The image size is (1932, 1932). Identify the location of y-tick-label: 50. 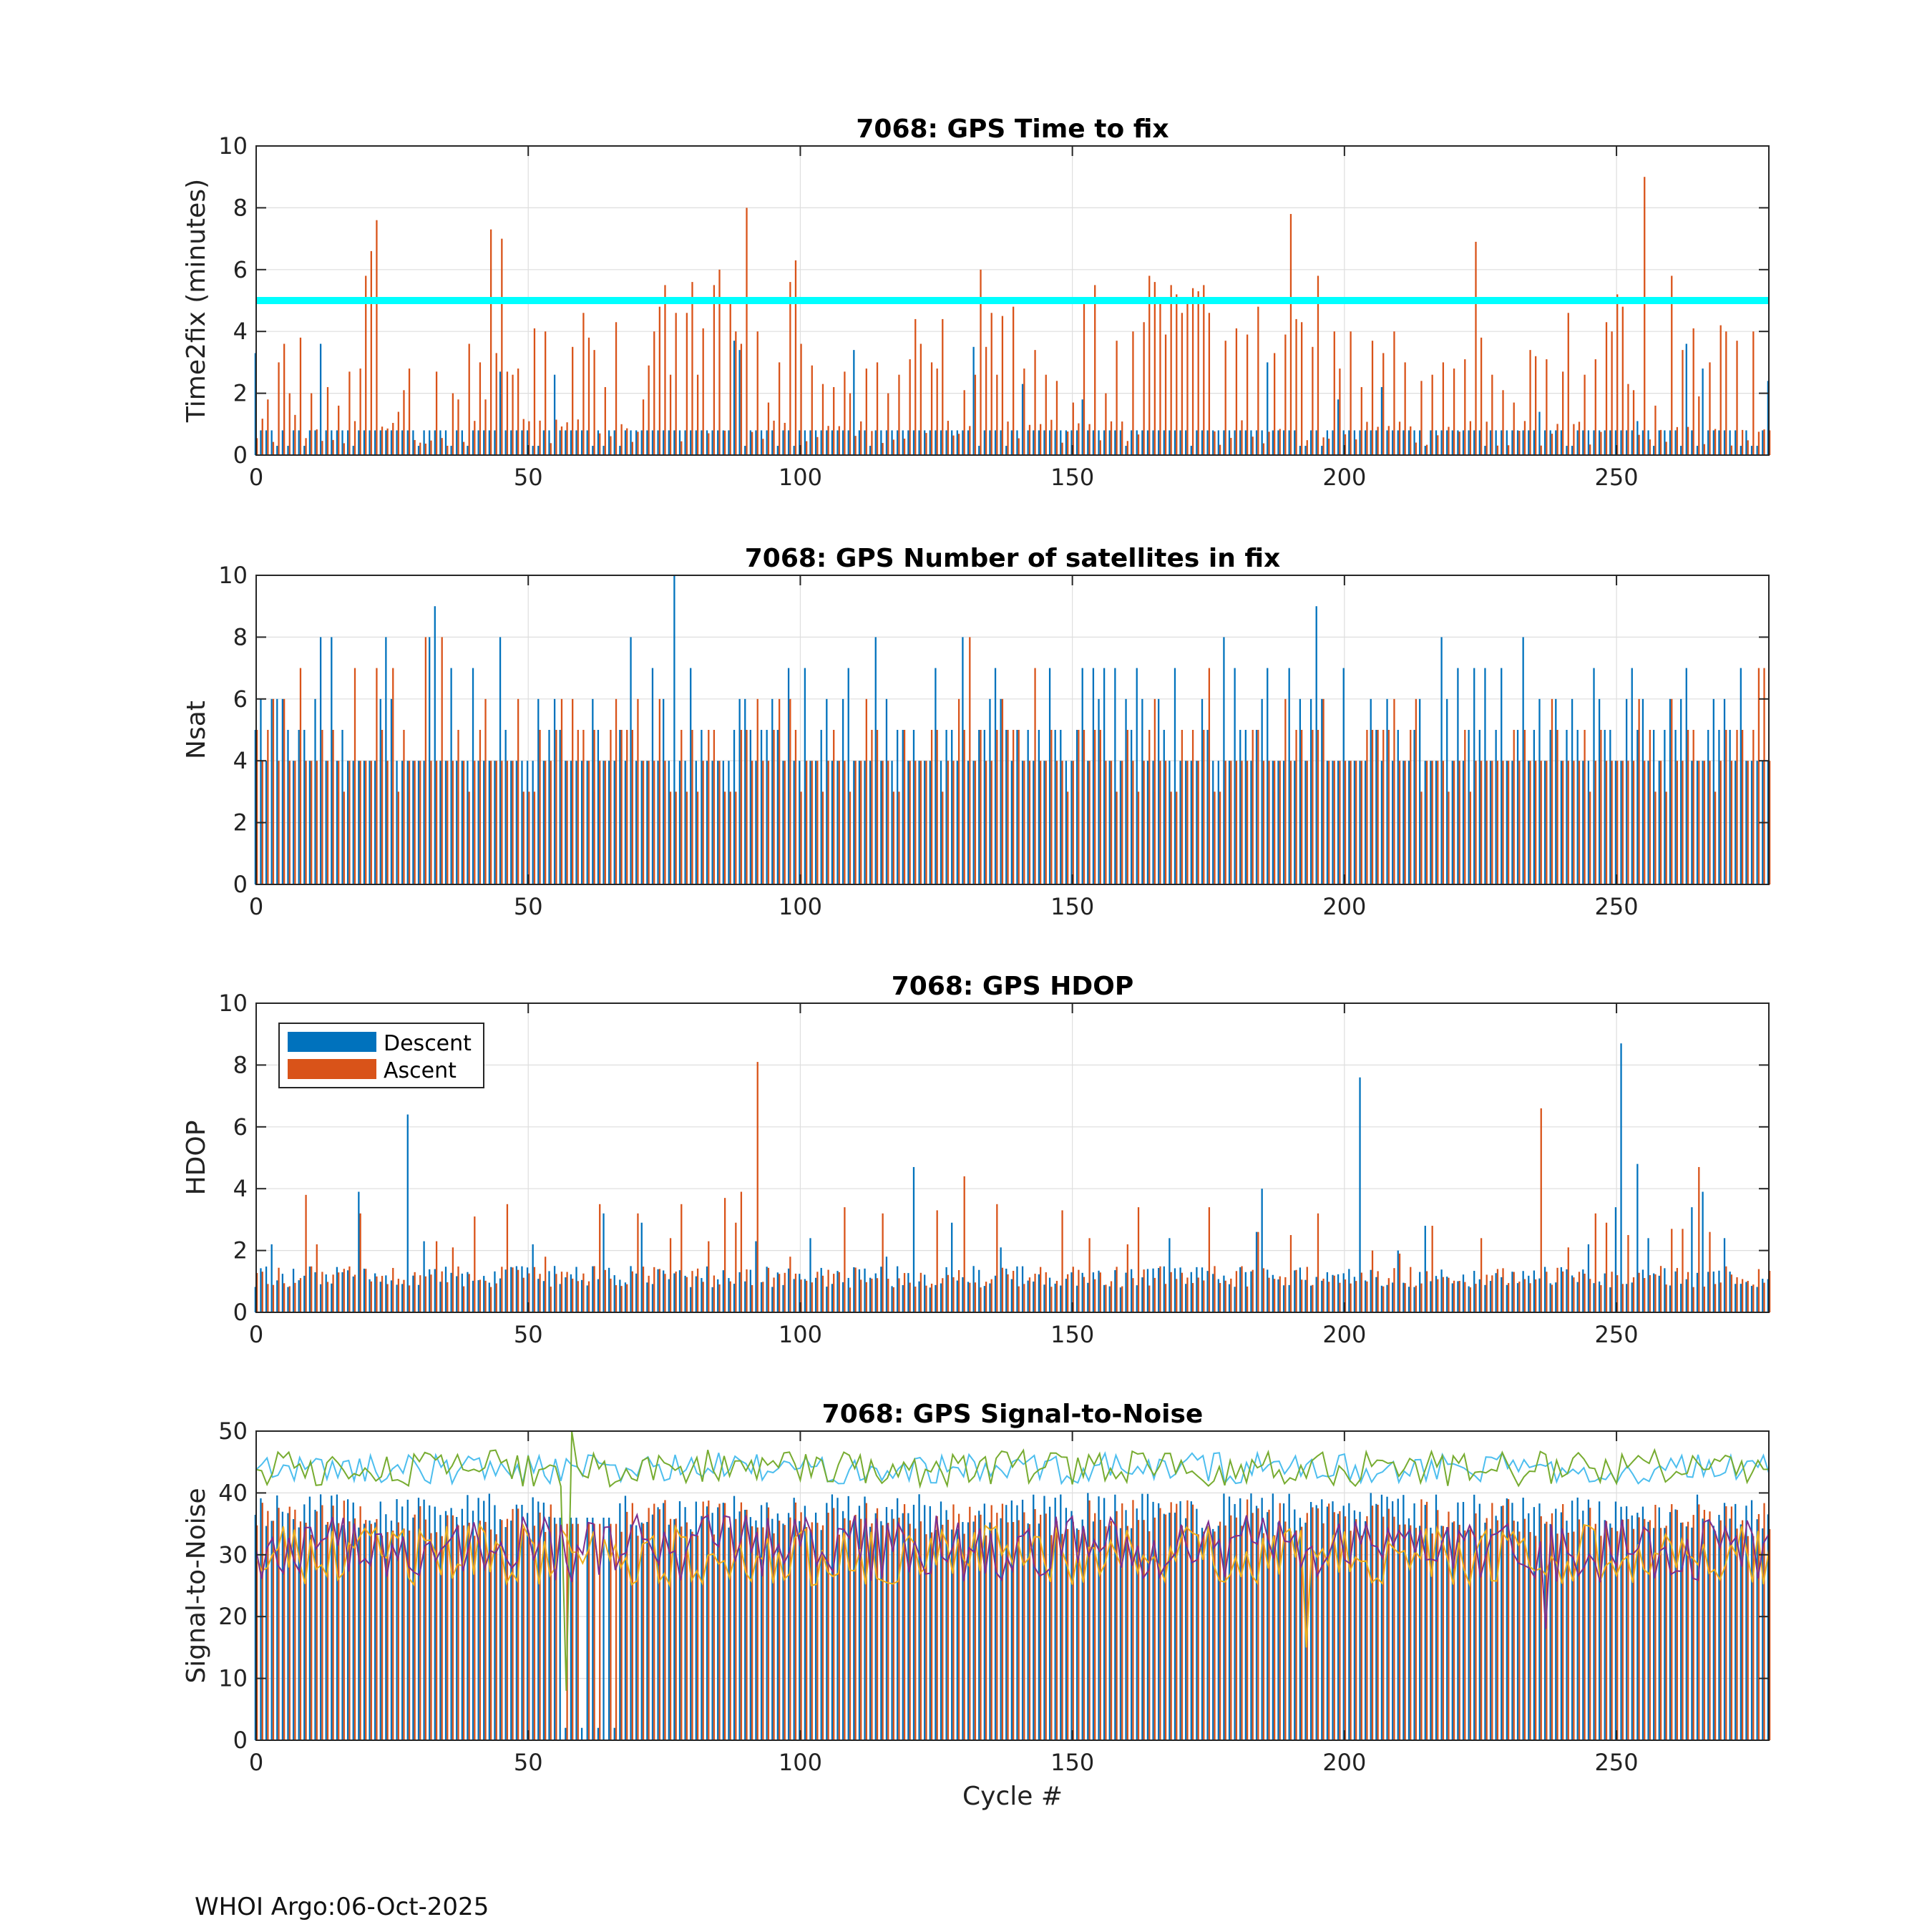
(233, 1431).